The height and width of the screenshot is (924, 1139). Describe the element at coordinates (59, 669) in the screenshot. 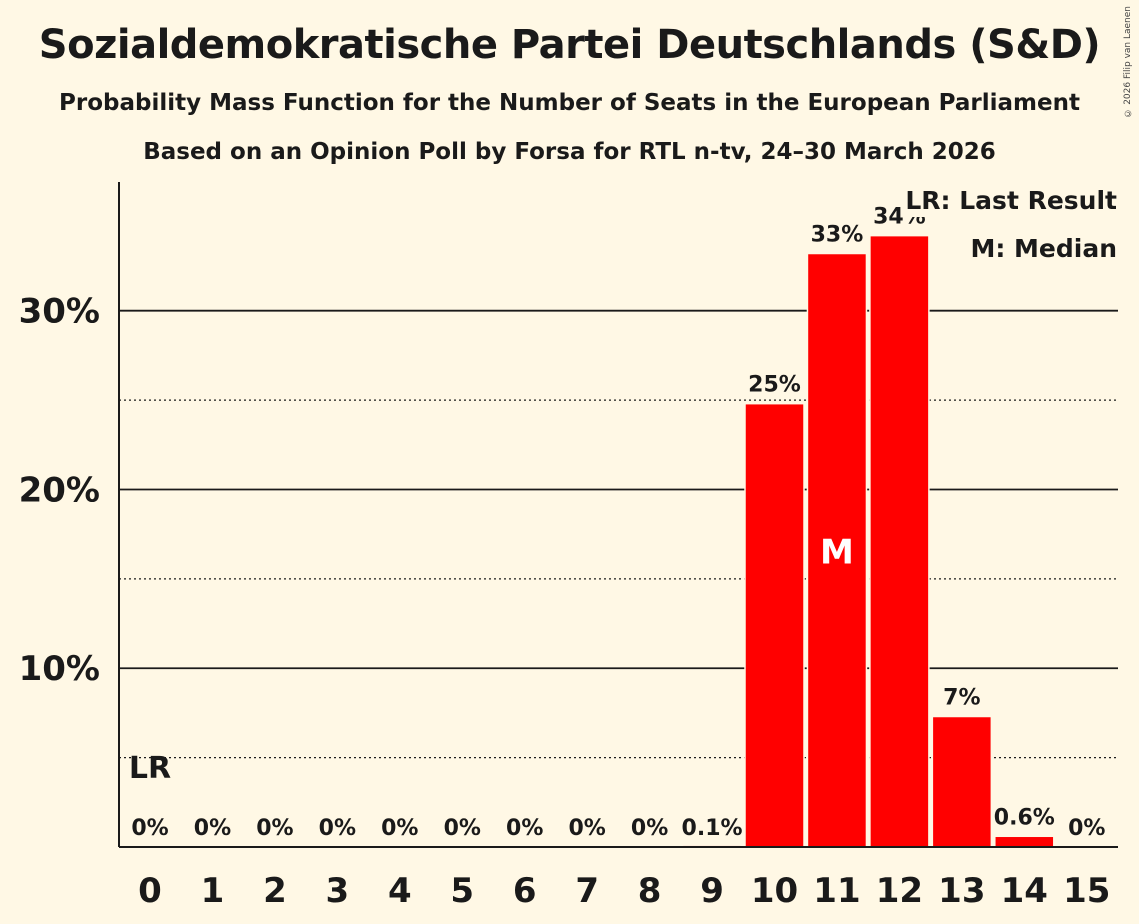

I see `y-tick-label: 10%` at that location.